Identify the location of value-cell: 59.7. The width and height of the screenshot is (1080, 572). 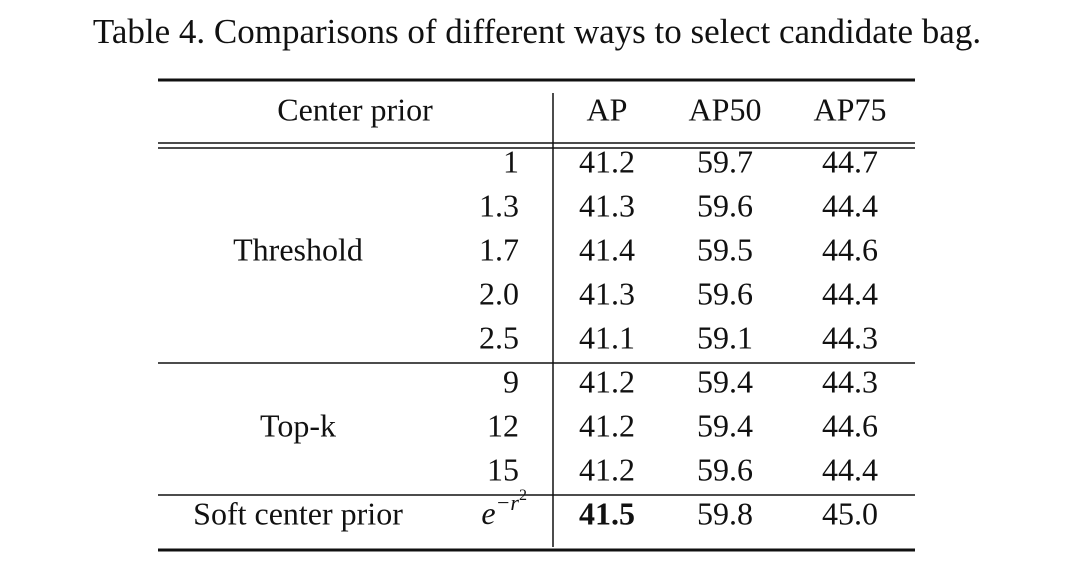
(725, 161).